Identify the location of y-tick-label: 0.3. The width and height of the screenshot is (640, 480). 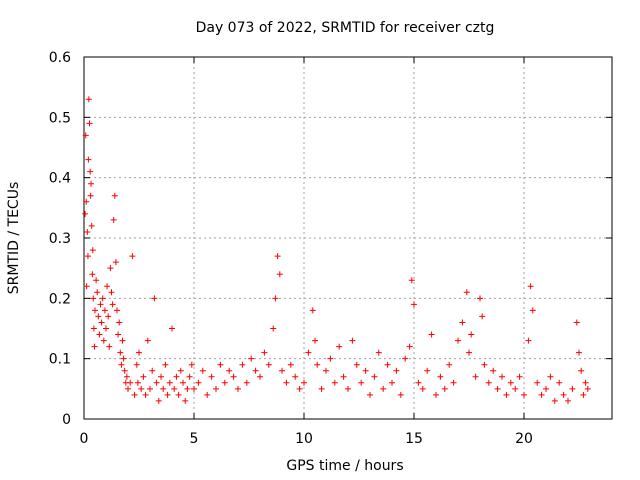
(60, 239).